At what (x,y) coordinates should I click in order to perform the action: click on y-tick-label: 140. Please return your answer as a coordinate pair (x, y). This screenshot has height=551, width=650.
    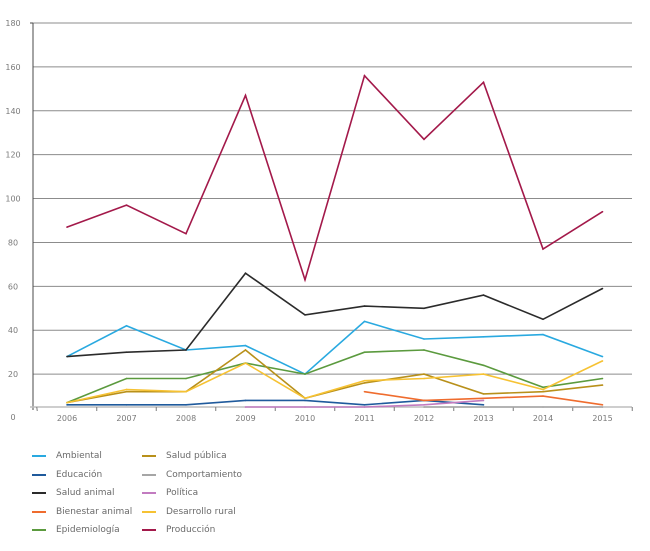
    Looking at the image, I should click on (12, 111).